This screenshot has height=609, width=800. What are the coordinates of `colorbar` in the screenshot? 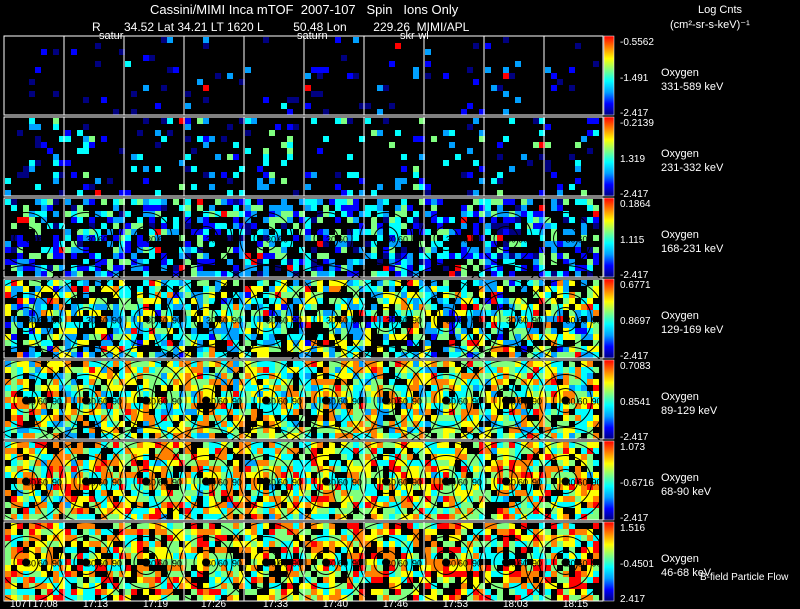 It's located at (609, 237).